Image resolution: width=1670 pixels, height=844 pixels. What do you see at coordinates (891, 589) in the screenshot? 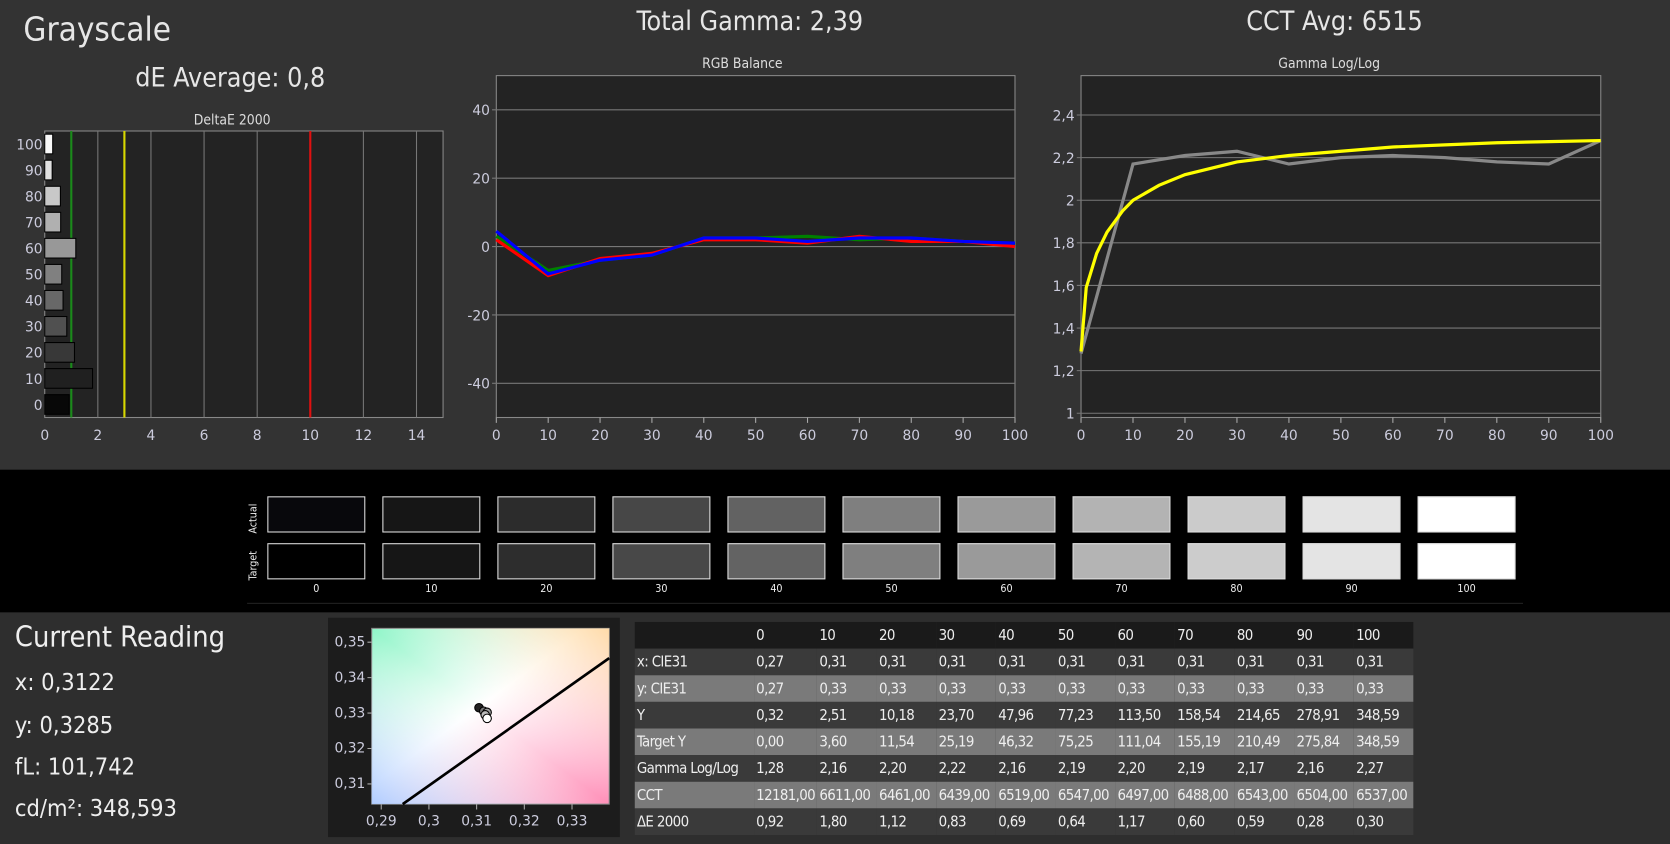
I see `swatch-label: 50` at bounding box center [891, 589].